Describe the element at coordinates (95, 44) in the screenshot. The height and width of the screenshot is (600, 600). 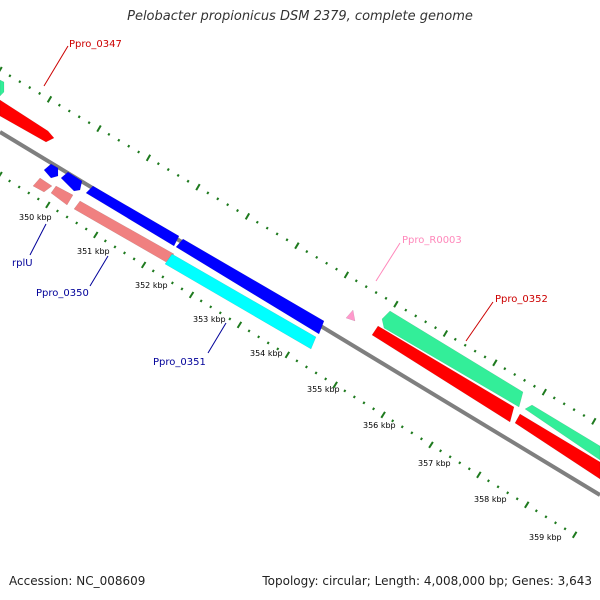
I see `label-ppro-0347: Ppro_0347` at that location.